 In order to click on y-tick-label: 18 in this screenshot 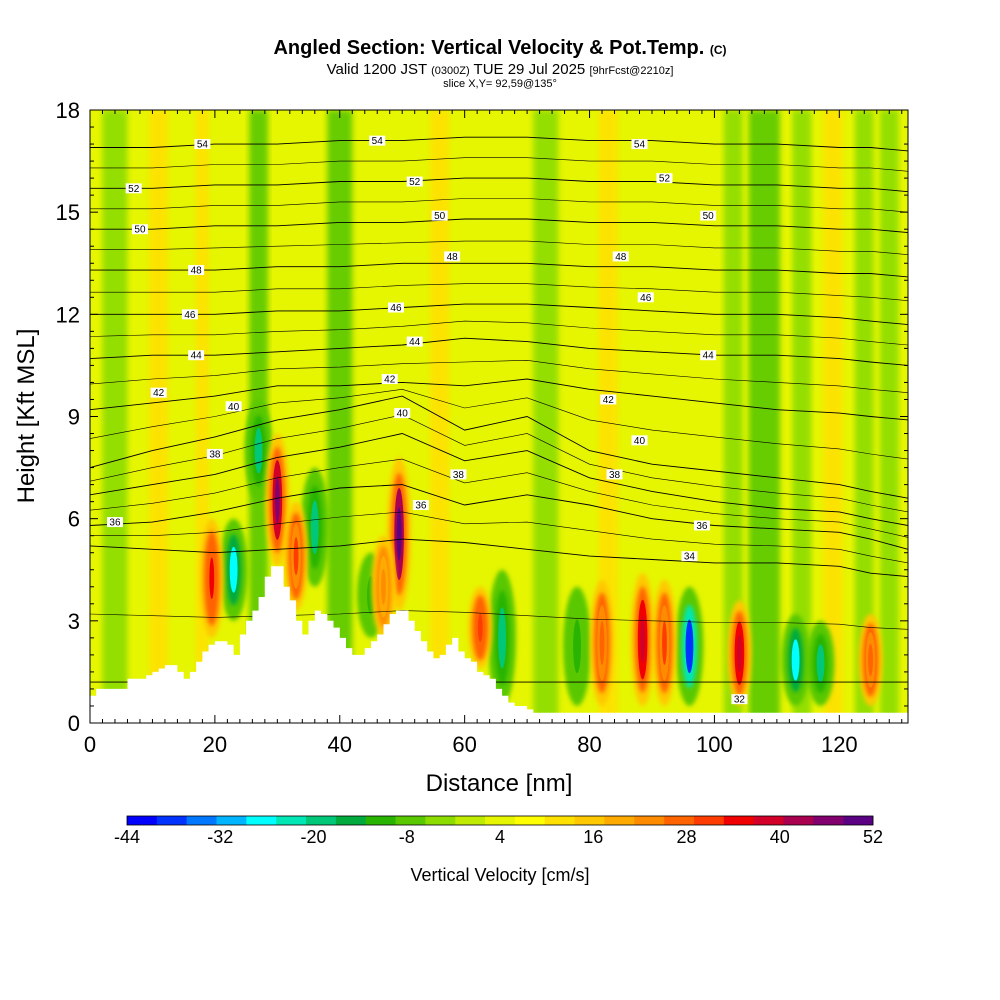, I will do `click(68, 110)`.